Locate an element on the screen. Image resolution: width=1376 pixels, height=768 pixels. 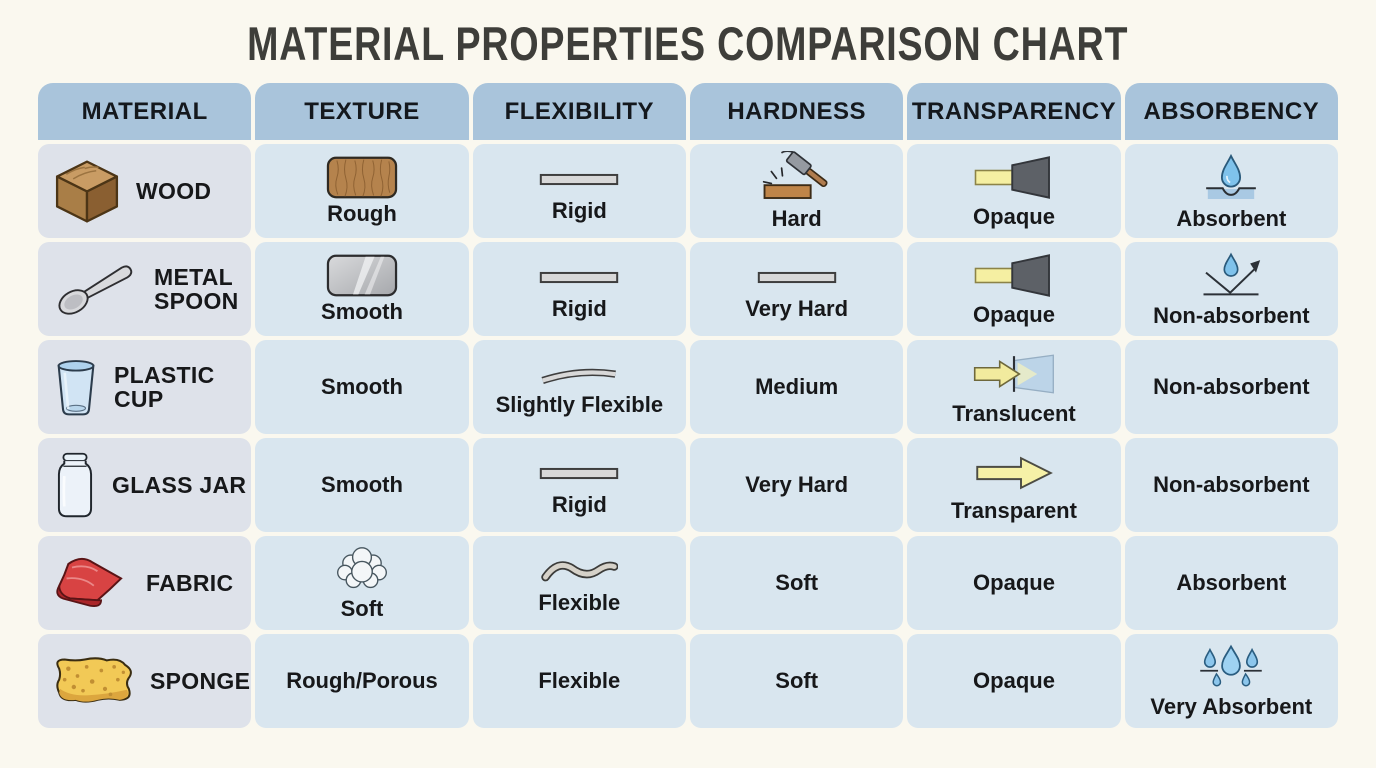
hardness-cell: Medium is located at coordinates (796, 387).